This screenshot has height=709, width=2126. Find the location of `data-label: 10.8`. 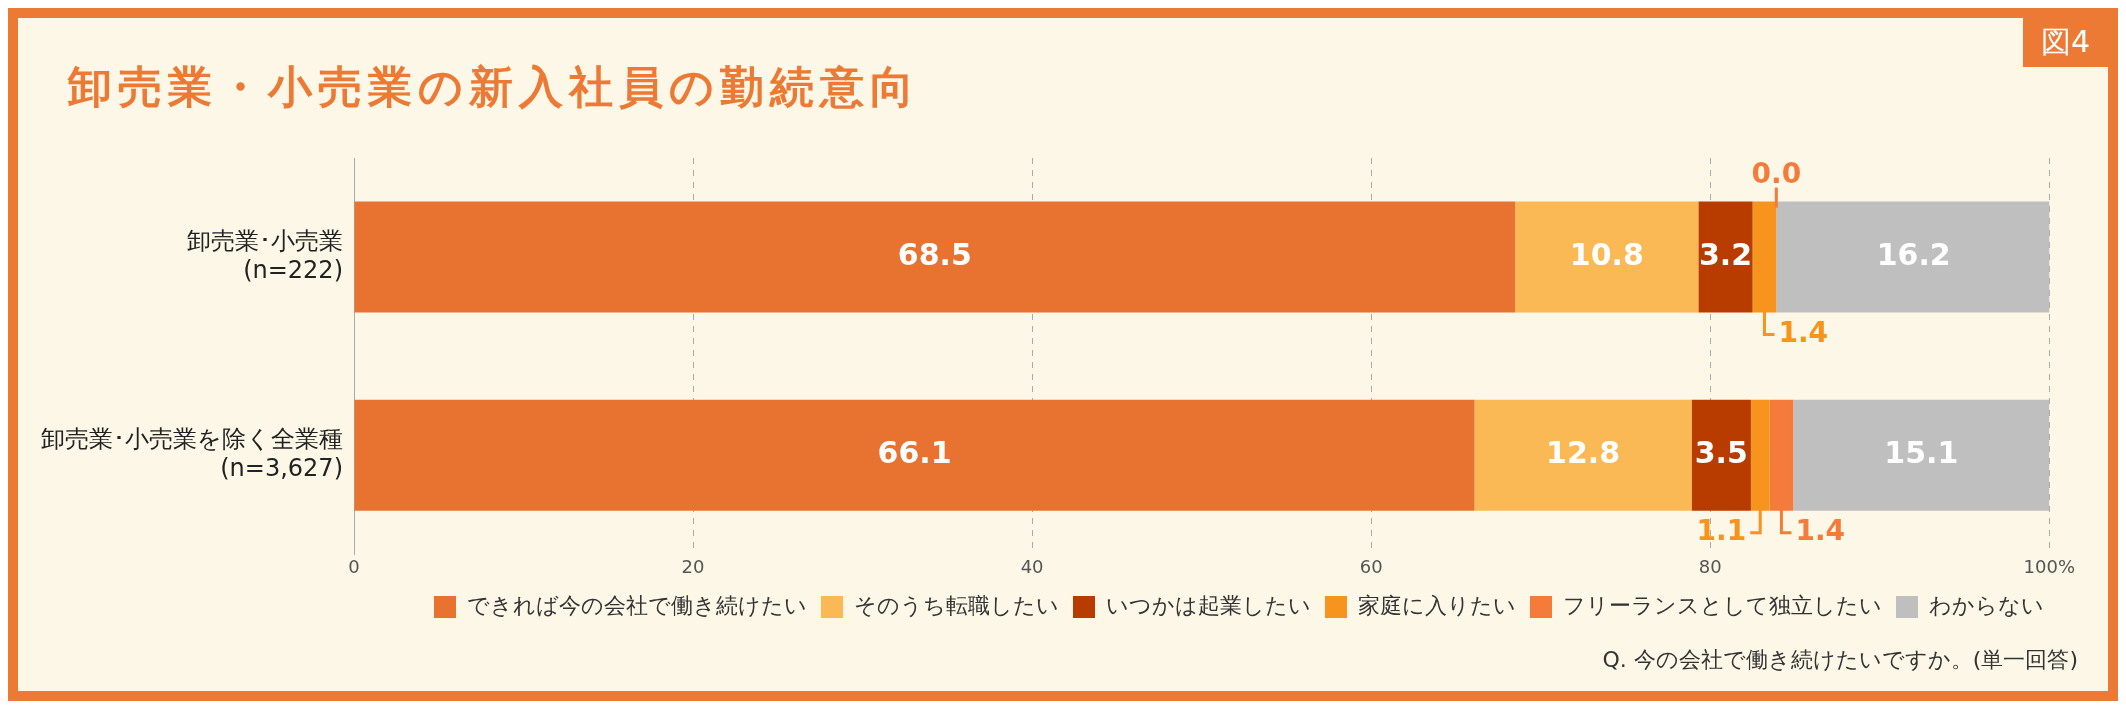

data-label: 10.8 is located at coordinates (1606, 254).